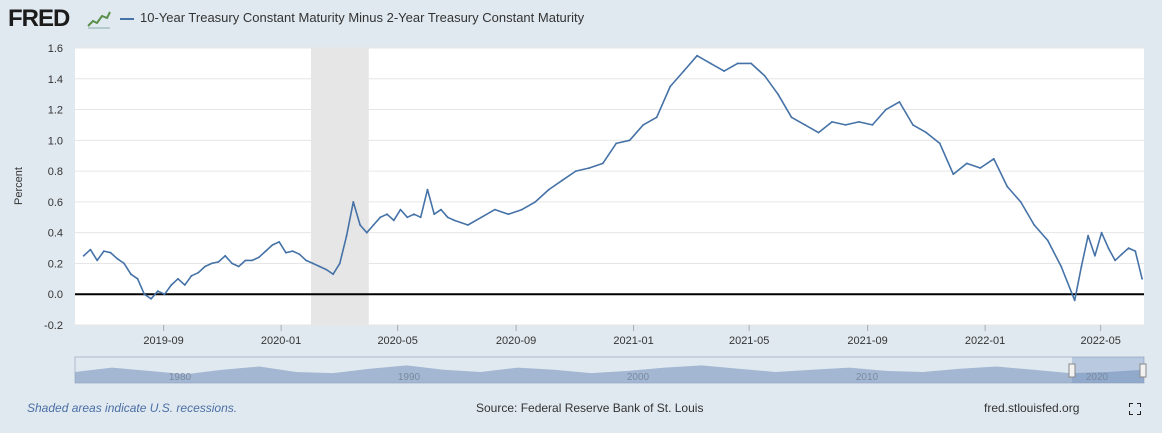 This screenshot has height=433, width=1162. I want to click on x-tick-label: 2022-05, so click(1100, 341).